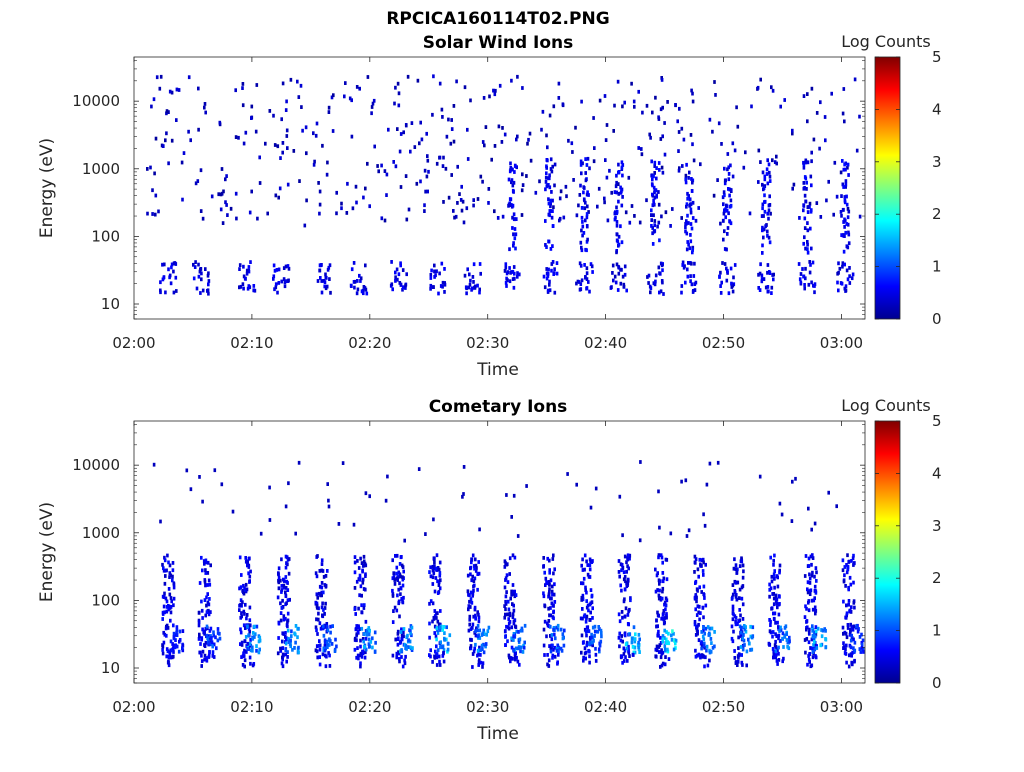 This screenshot has width=1024, height=772. I want to click on colorbar-label-cometary: Log Counts, so click(886, 405).